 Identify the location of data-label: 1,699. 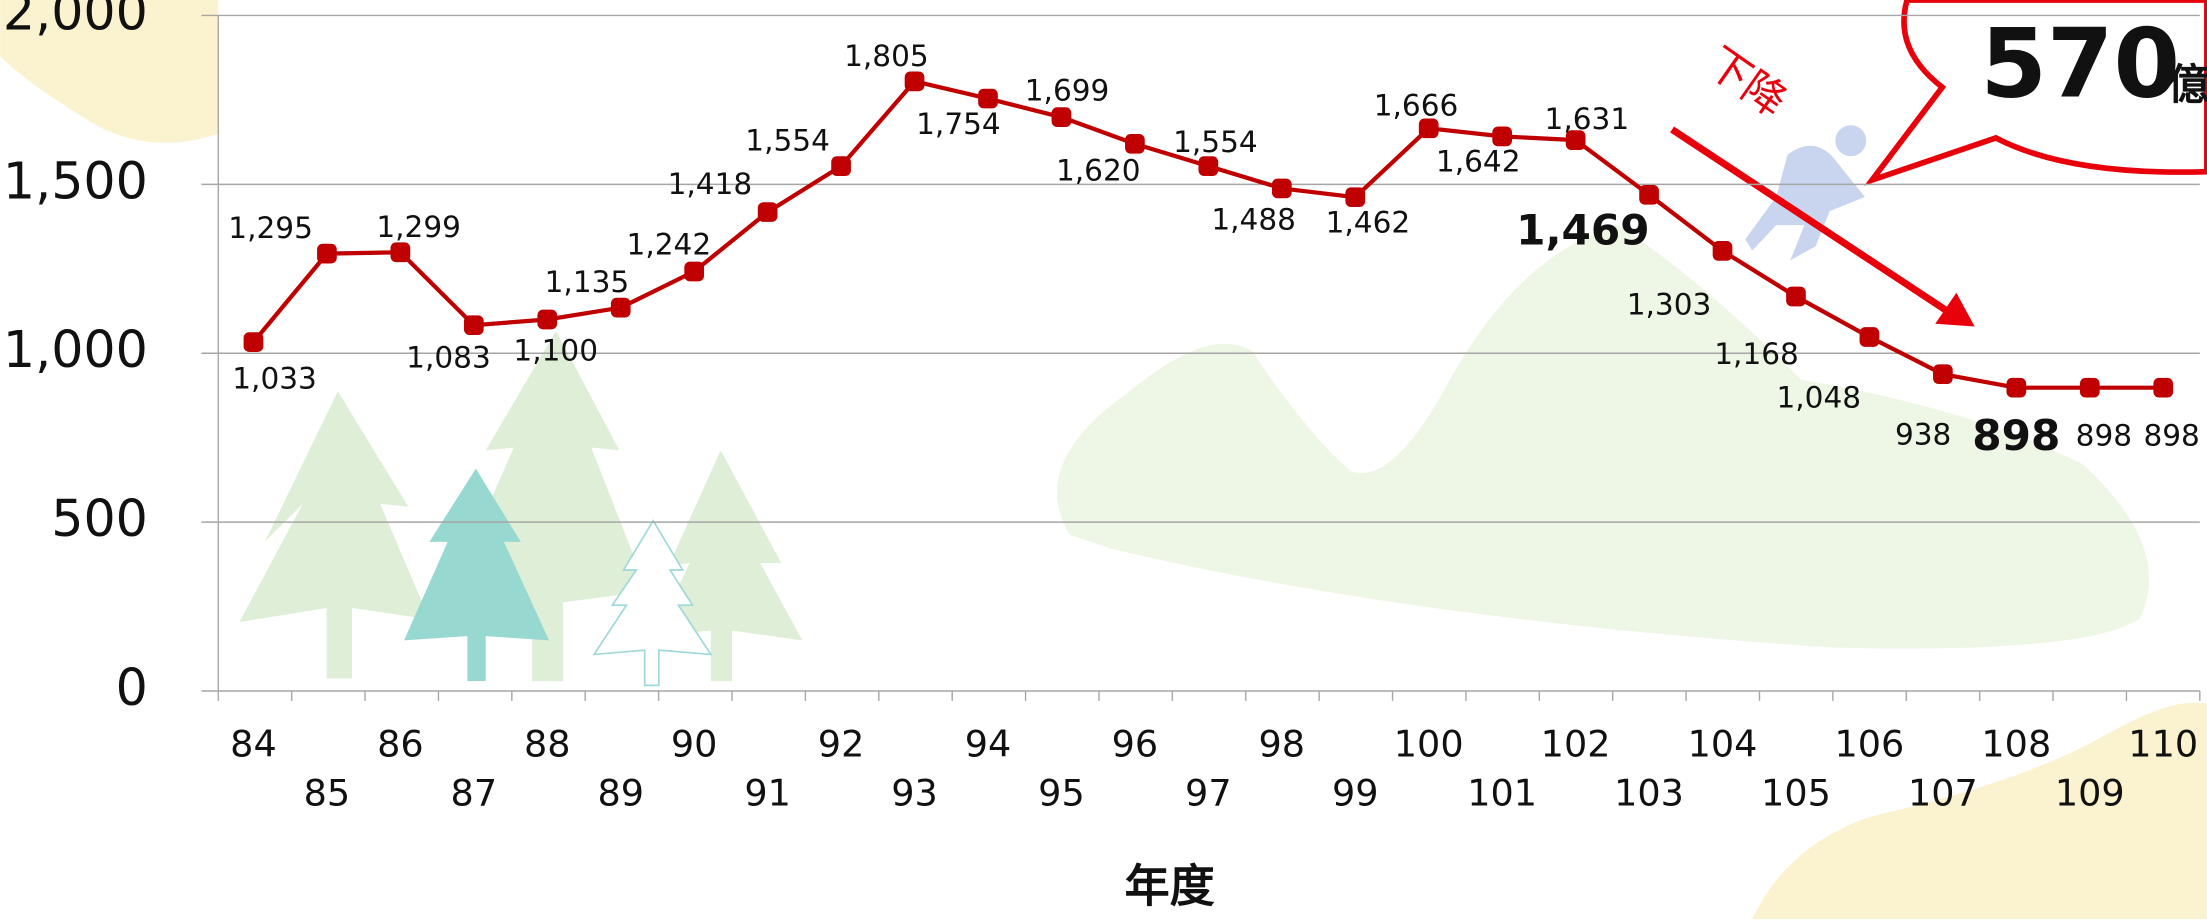
(1067, 90).